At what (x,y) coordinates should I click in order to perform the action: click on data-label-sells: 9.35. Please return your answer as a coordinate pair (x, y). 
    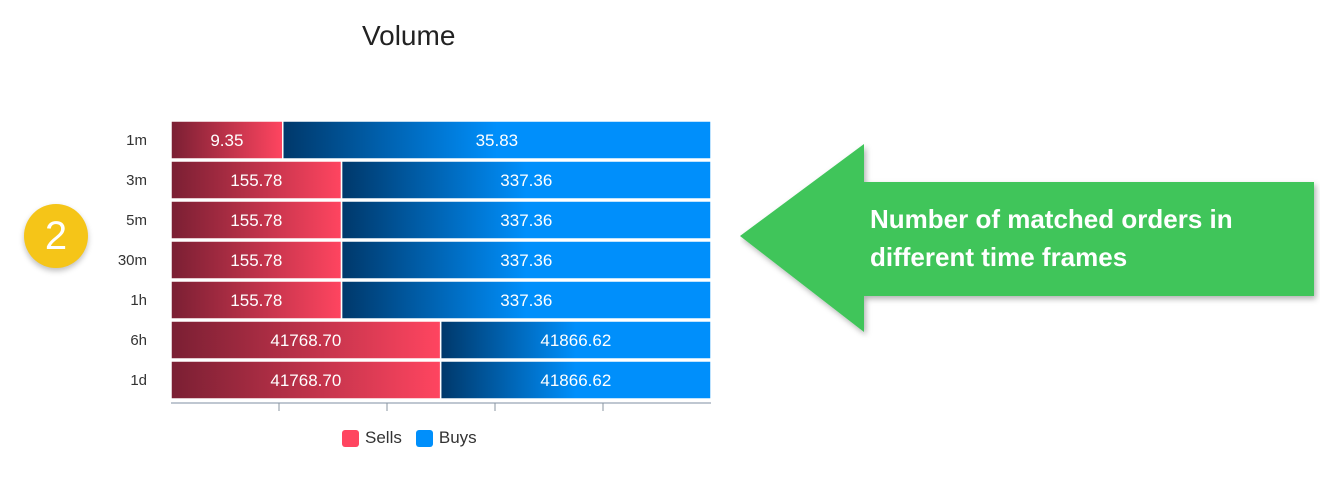
    Looking at the image, I should click on (226, 140).